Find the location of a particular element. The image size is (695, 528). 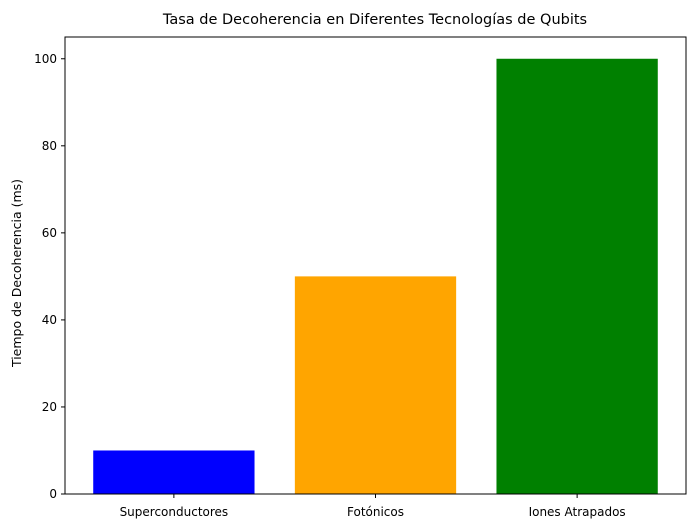

x-tick-label: Superconductores is located at coordinates (174, 512).